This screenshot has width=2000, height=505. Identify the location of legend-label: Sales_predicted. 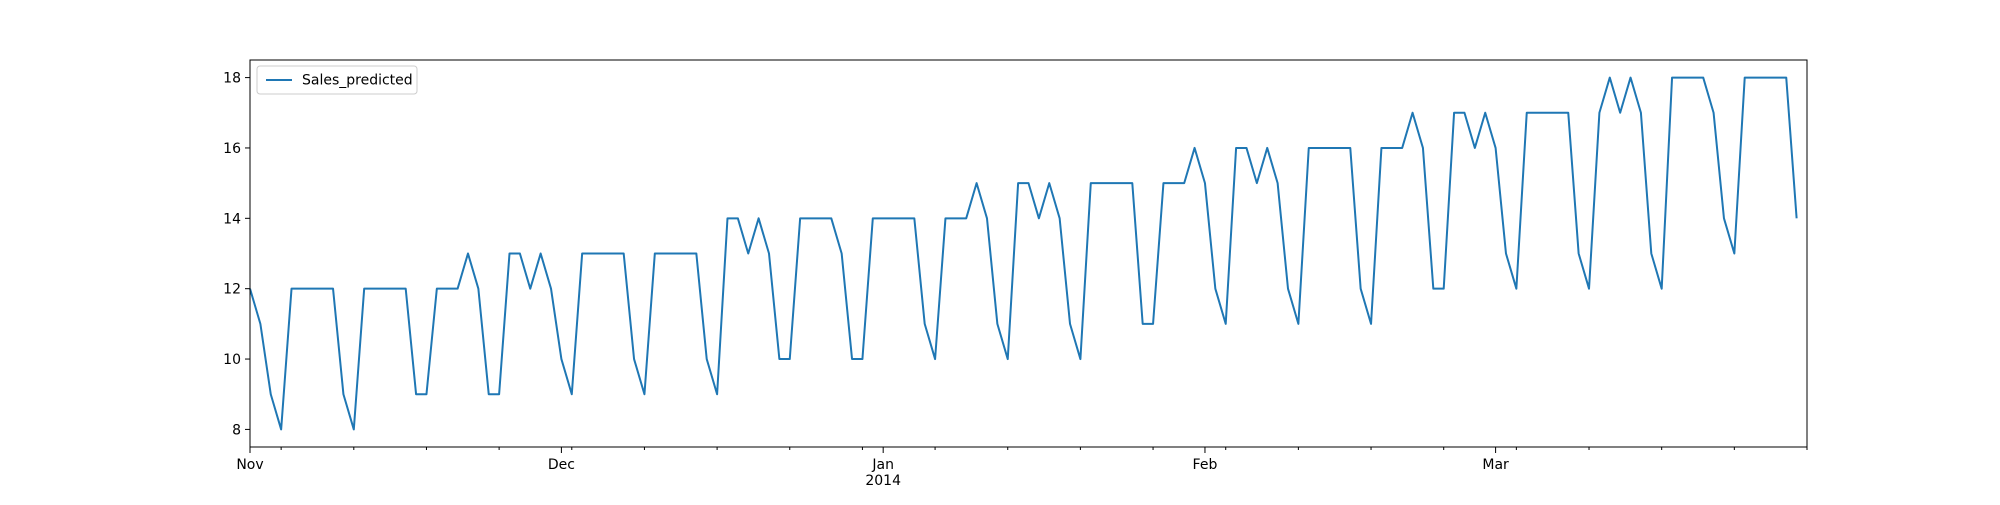
(357, 81).